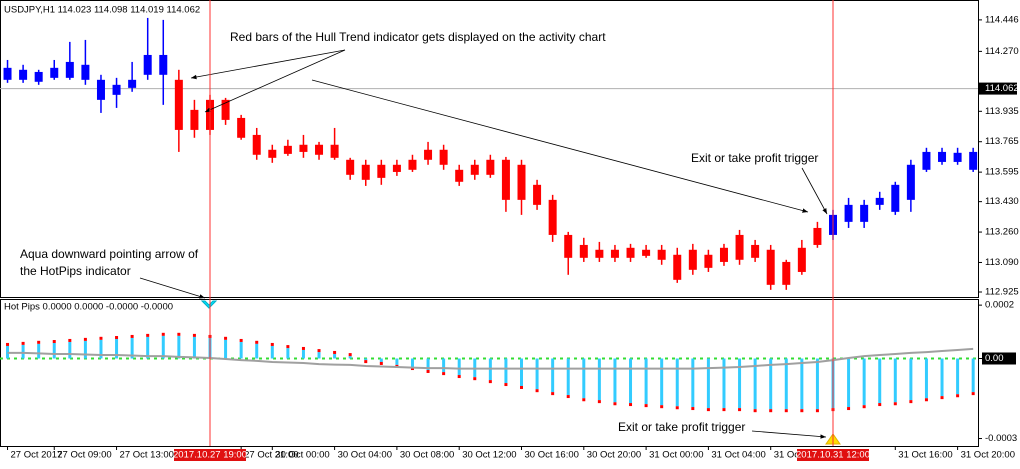 This screenshot has width=1020, height=469. Describe the element at coordinates (1002, 51) in the screenshot. I see `y-tick-label: 114.270` at that location.